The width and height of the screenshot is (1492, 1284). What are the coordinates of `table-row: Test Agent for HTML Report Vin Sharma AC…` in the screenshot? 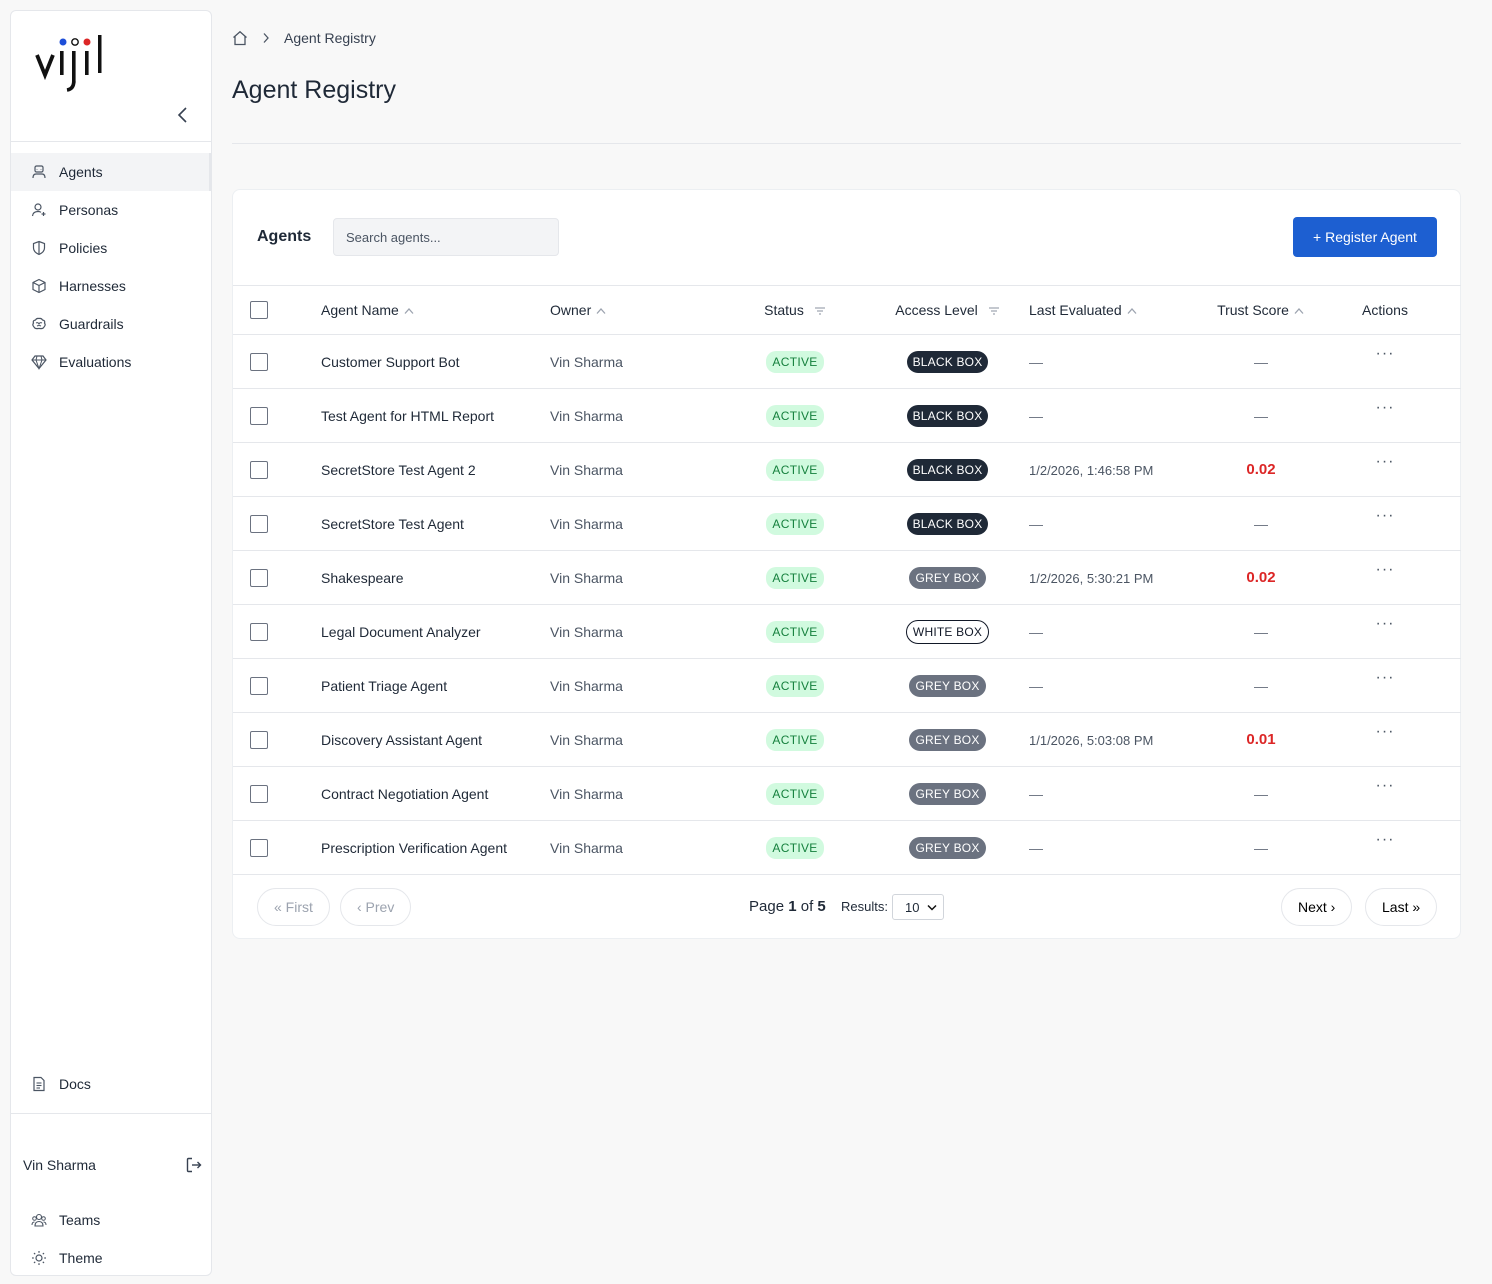 It's located at (847, 416).